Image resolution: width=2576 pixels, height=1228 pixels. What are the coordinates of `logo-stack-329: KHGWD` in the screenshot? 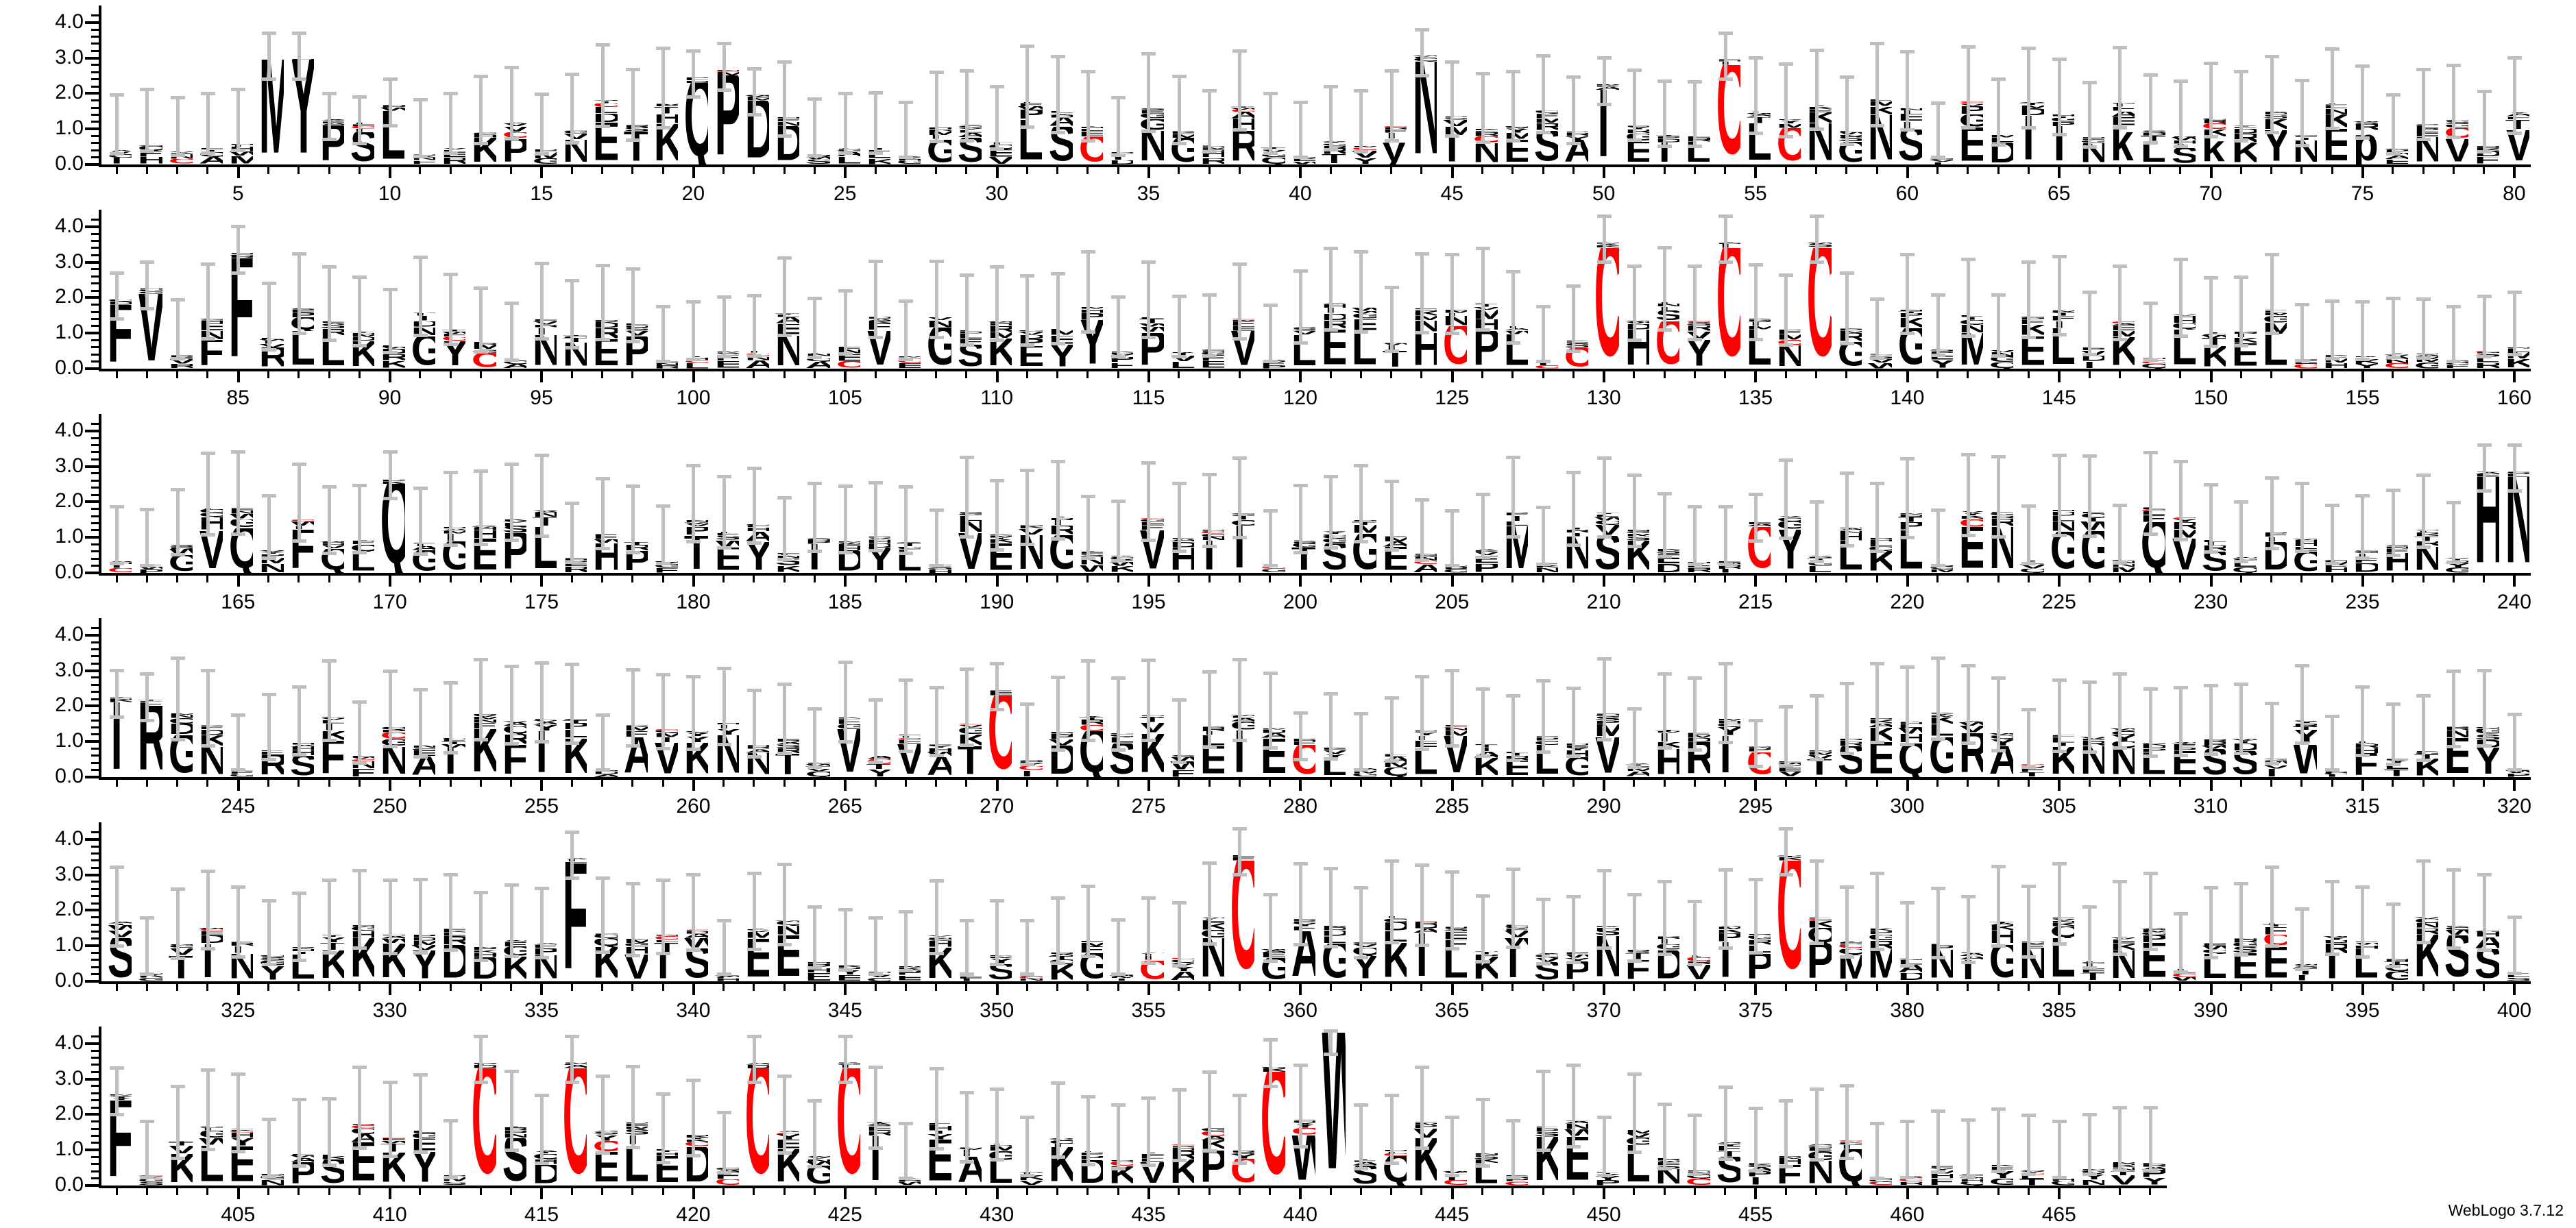 It's located at (359, 903).